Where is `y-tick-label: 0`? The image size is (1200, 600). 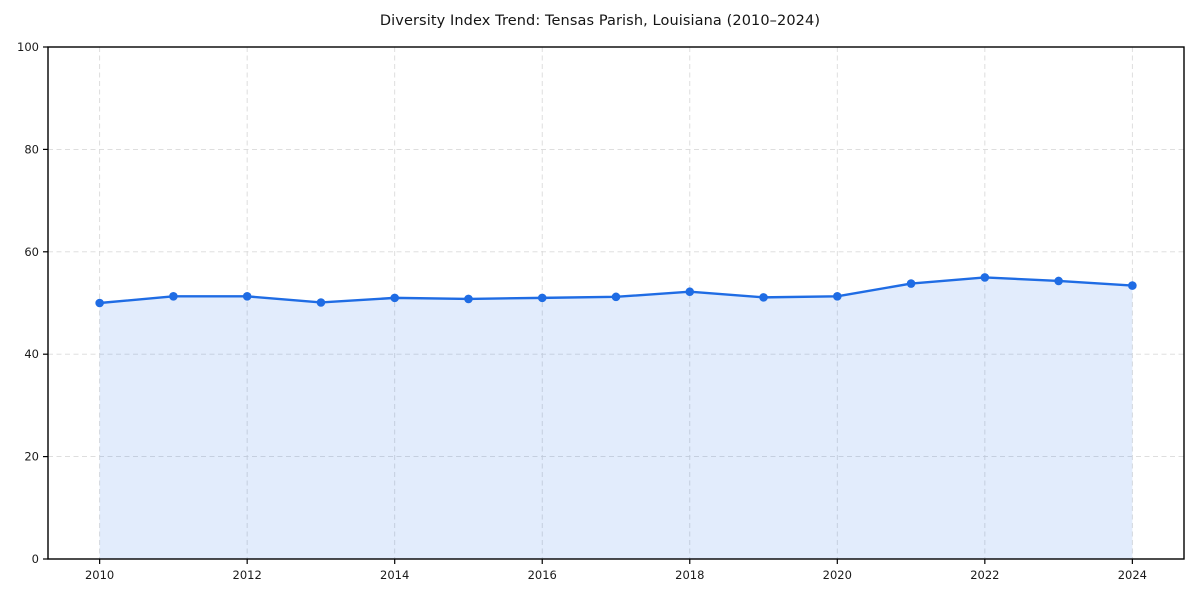
y-tick-label: 0 is located at coordinates (35, 559).